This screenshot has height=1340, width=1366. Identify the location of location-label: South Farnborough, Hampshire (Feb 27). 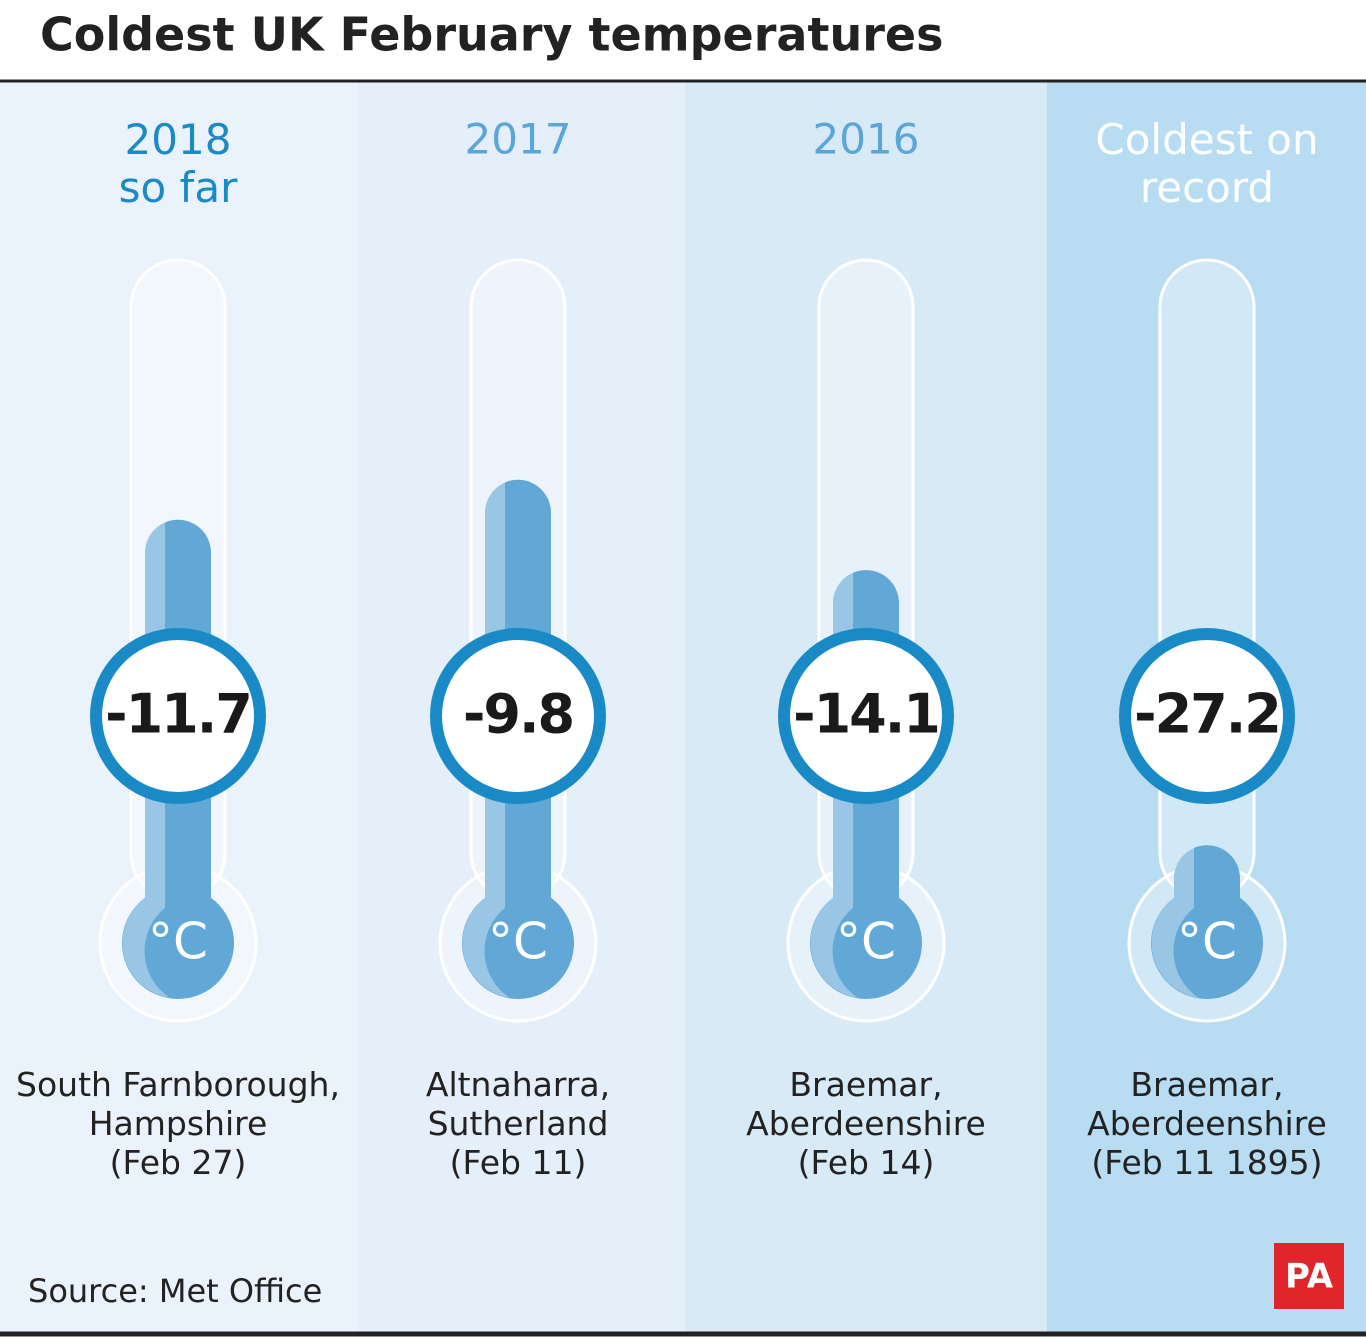
(178, 1123).